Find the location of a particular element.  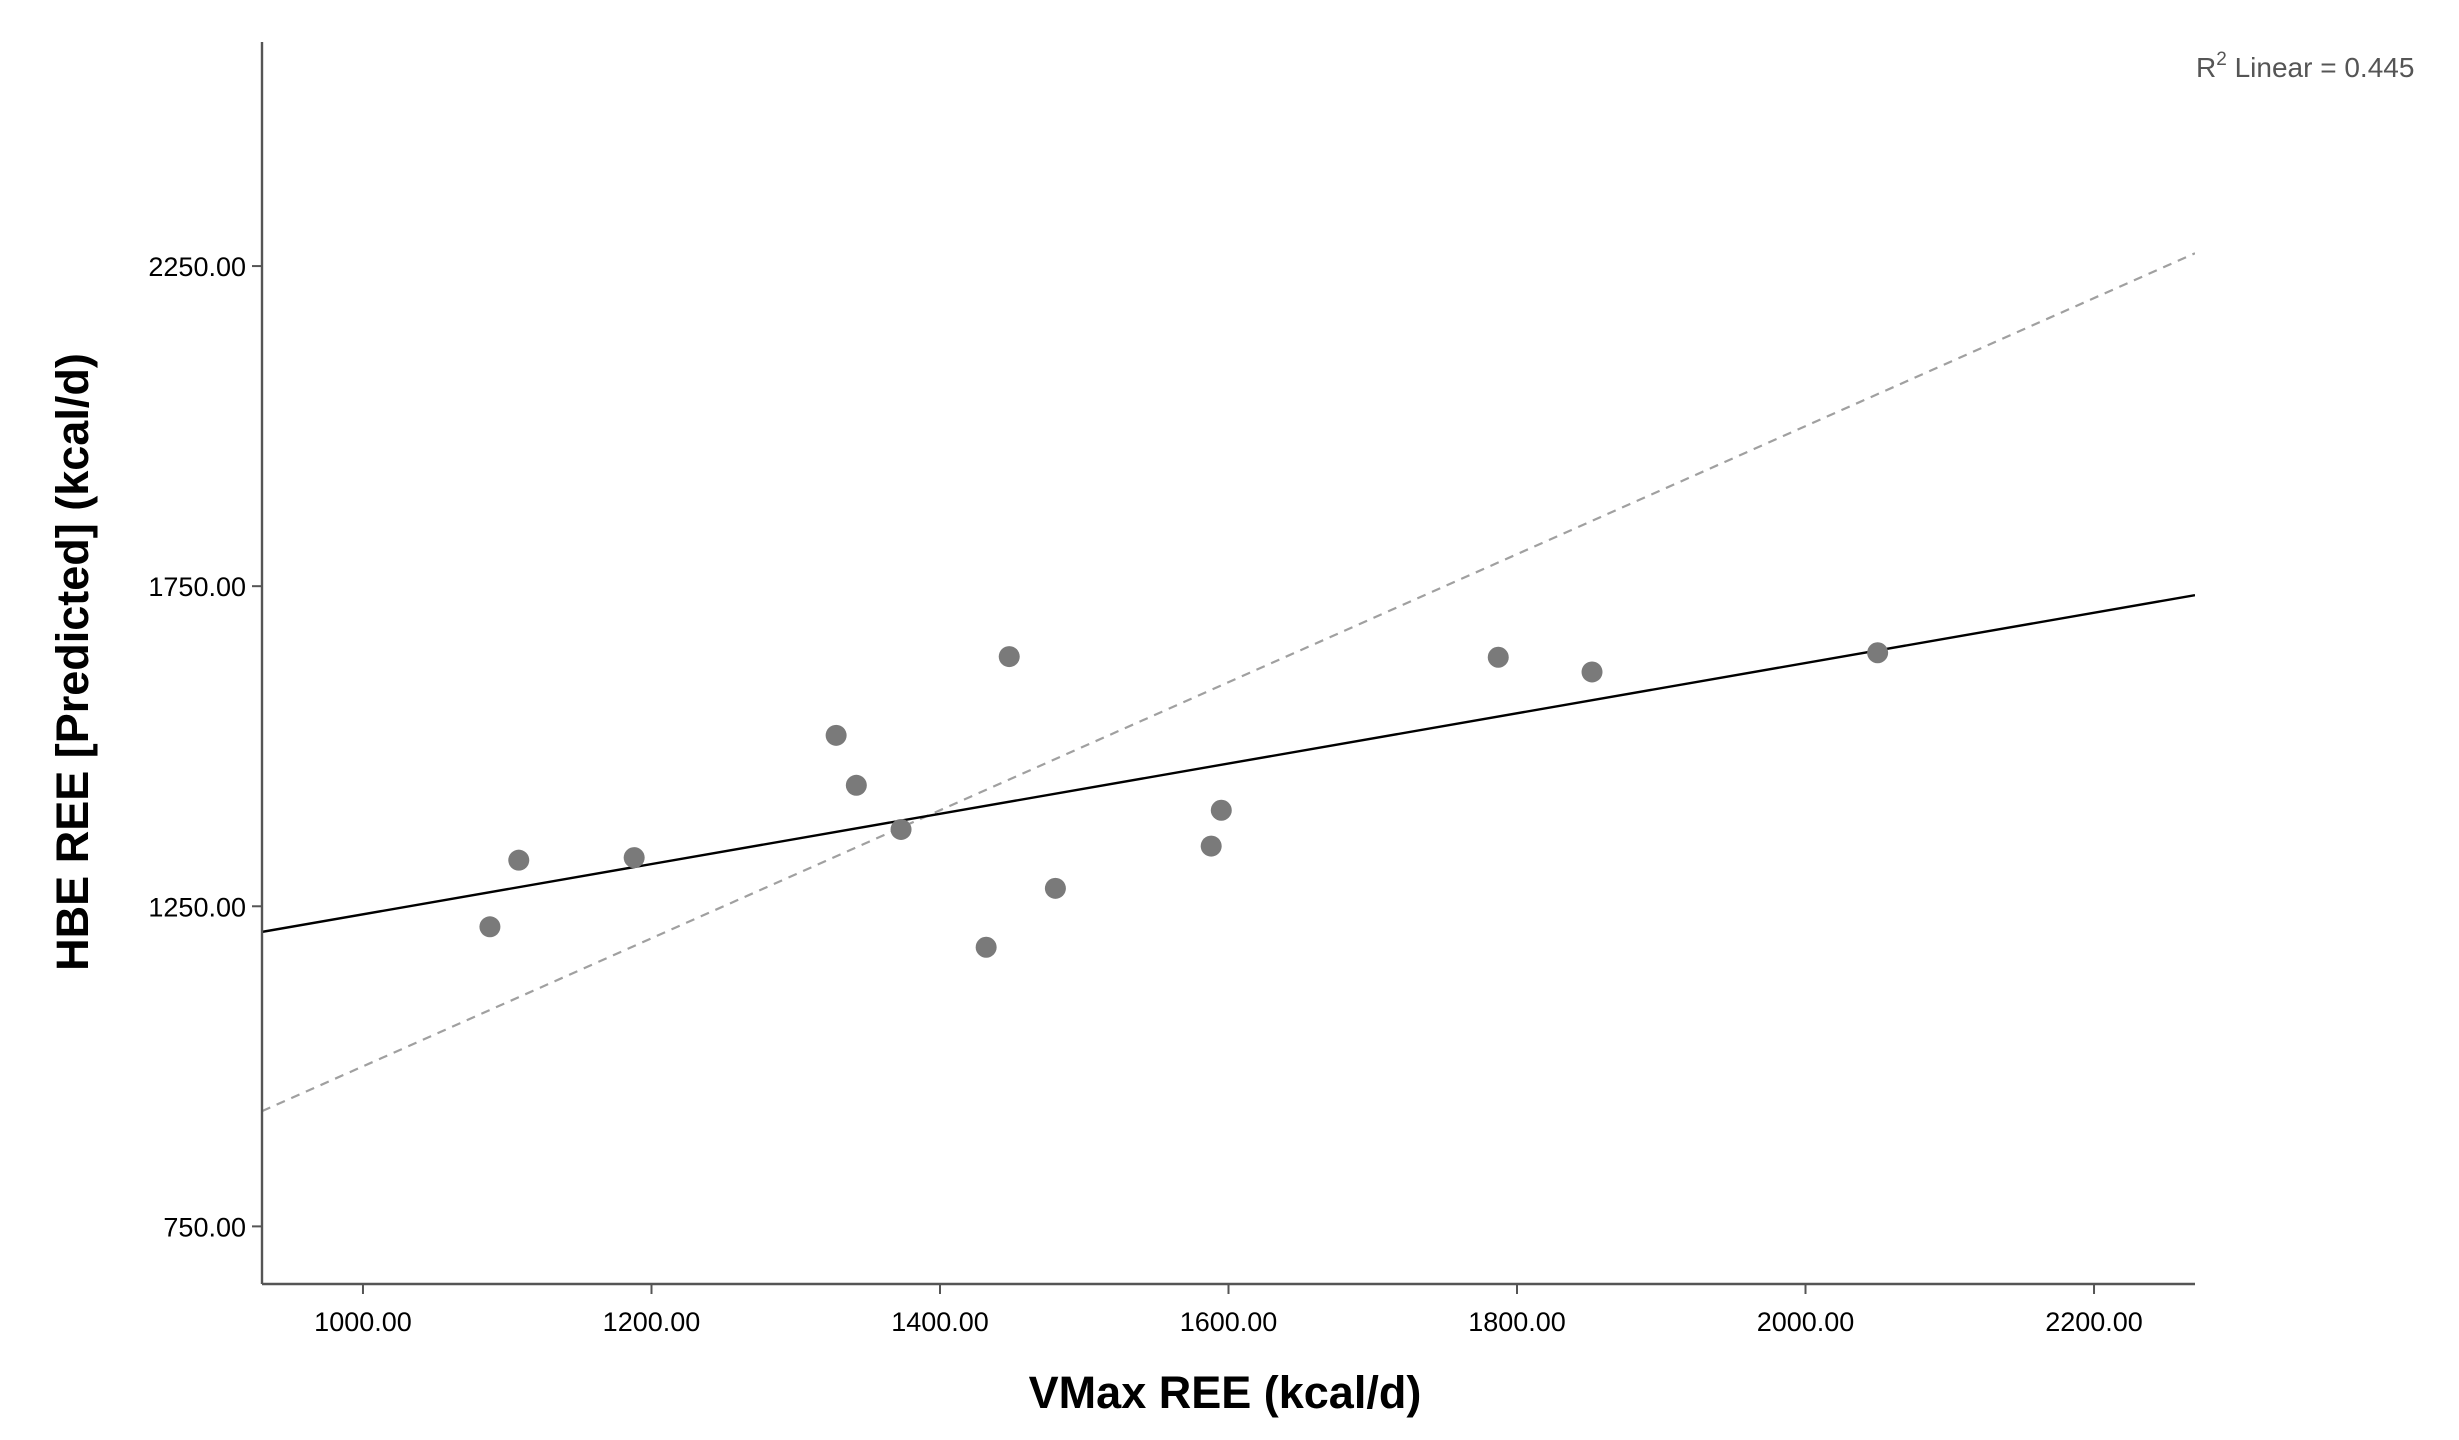

y-tick-label-4: 2250.00 is located at coordinates (197, 267).